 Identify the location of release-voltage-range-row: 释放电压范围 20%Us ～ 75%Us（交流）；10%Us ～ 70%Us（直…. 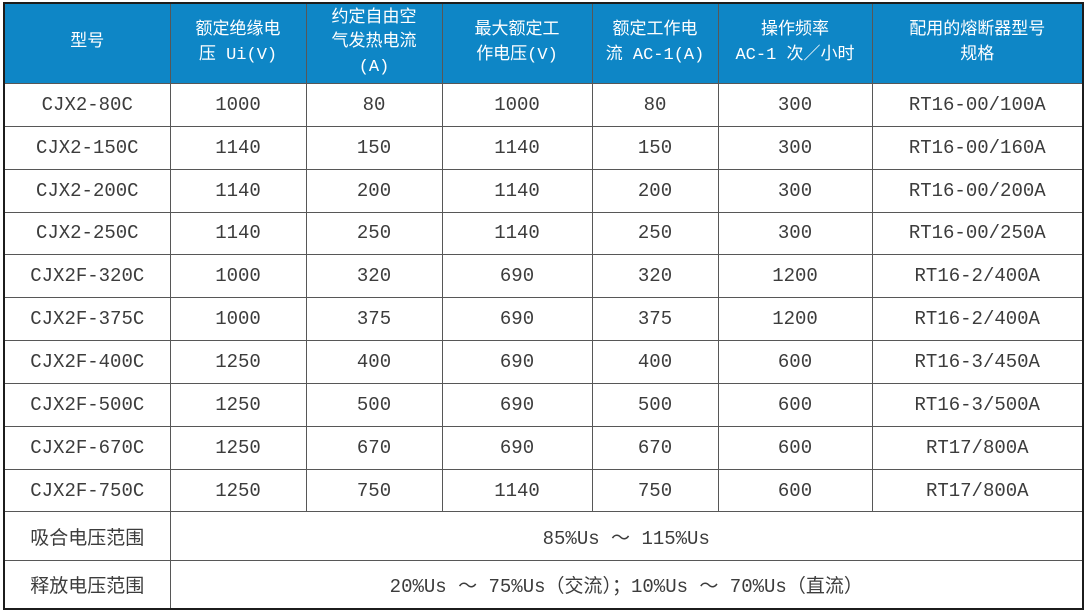
(543, 584).